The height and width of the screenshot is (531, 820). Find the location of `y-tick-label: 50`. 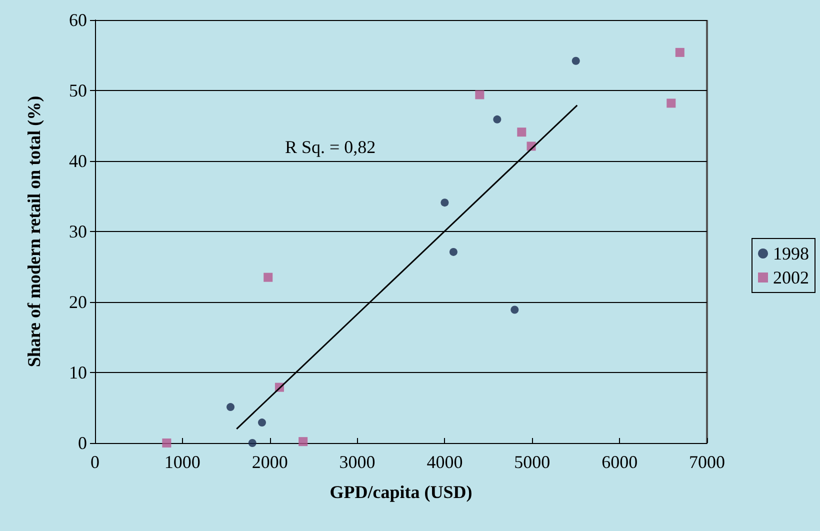

y-tick-label: 50 is located at coordinates (78, 90).